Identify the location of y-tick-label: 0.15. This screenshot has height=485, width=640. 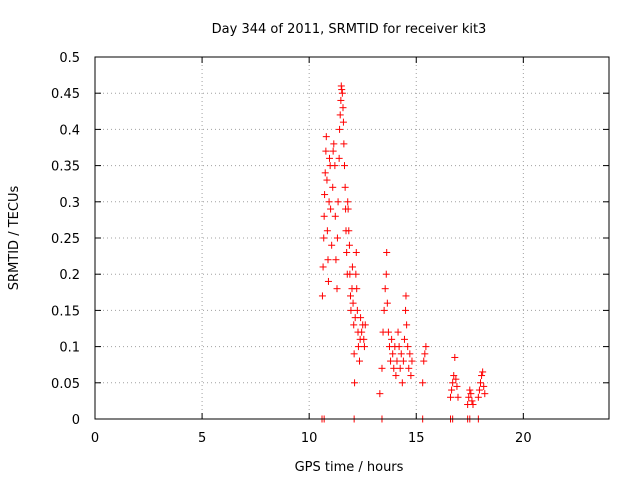
(65, 311).